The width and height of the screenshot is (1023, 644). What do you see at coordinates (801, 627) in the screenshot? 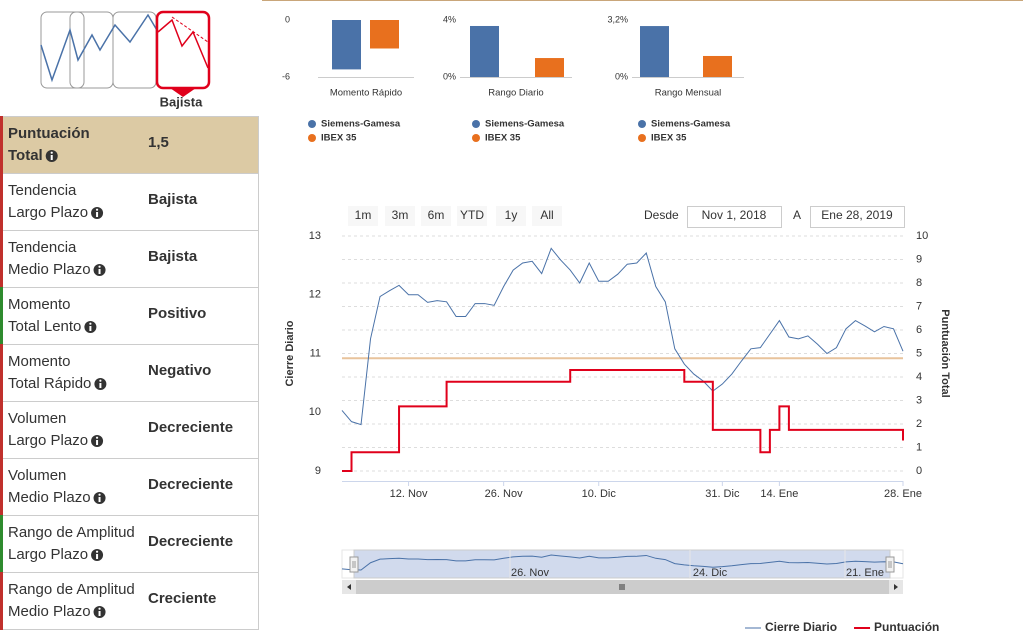
I see `legend-label: Cierre Diario` at bounding box center [801, 627].